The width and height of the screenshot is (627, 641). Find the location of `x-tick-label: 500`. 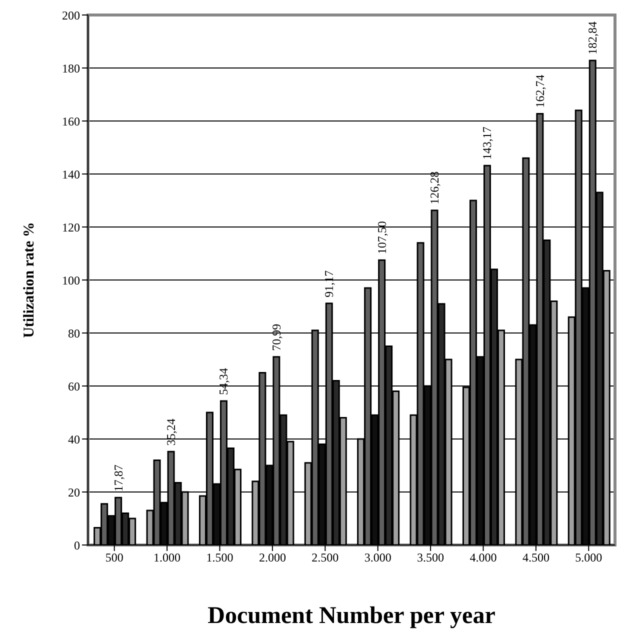

x-tick-label: 500 is located at coordinates (114, 557).